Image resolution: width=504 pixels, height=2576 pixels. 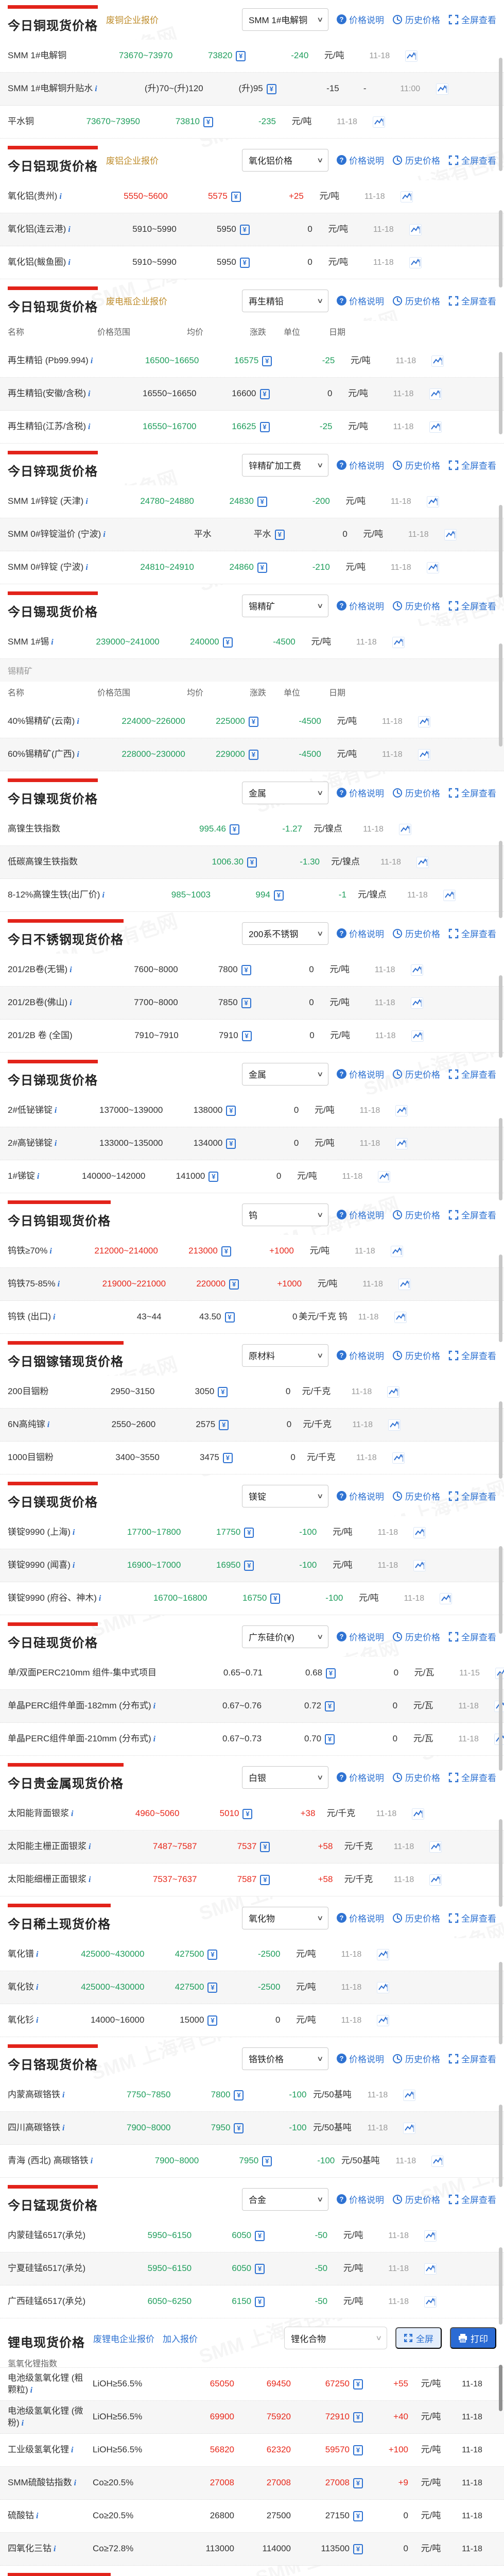 What do you see at coordinates (132, 20) in the screenshot?
I see `enterprise-quote-link: 废铜企业报价` at bounding box center [132, 20].